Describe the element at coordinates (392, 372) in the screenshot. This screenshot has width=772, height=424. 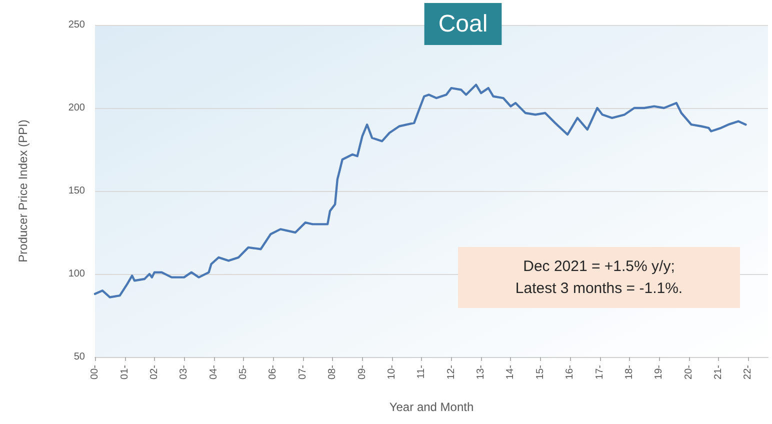
I see `x-tick-label: 10-` at that location.